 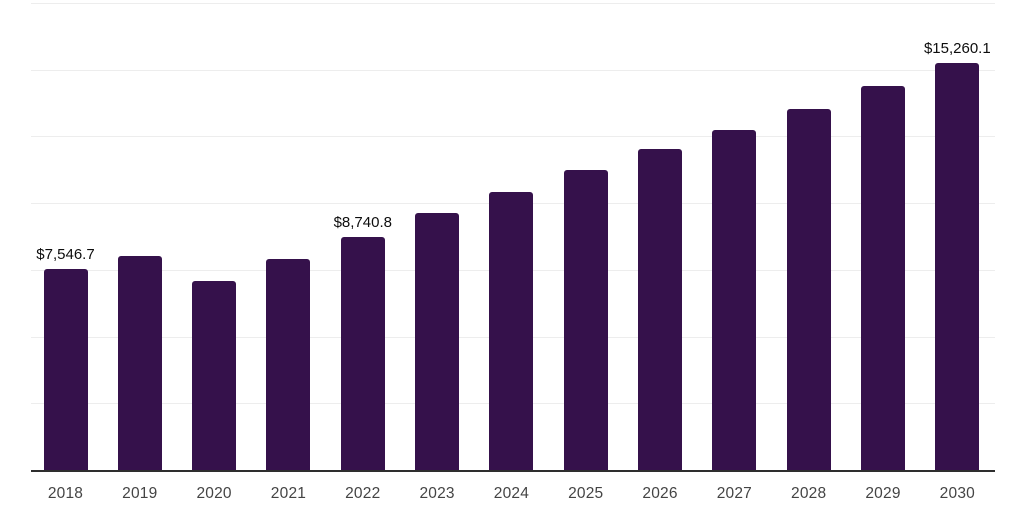 What do you see at coordinates (65, 254) in the screenshot?
I see `bar-value-label-2018: $7,546.7` at bounding box center [65, 254].